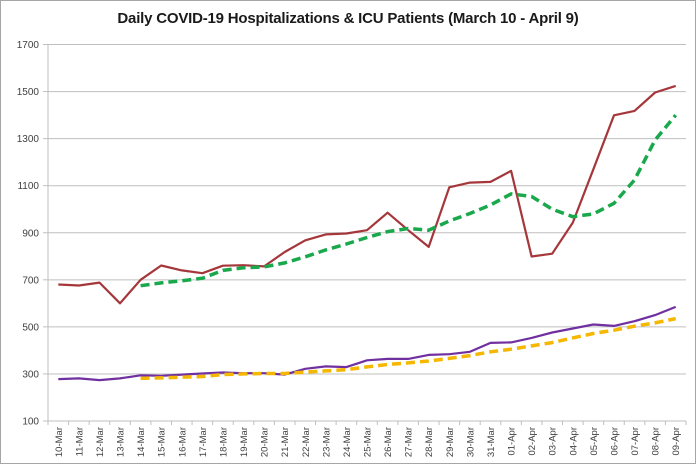  I want to click on x-tick-label: 12-Mar, so click(100, 442).